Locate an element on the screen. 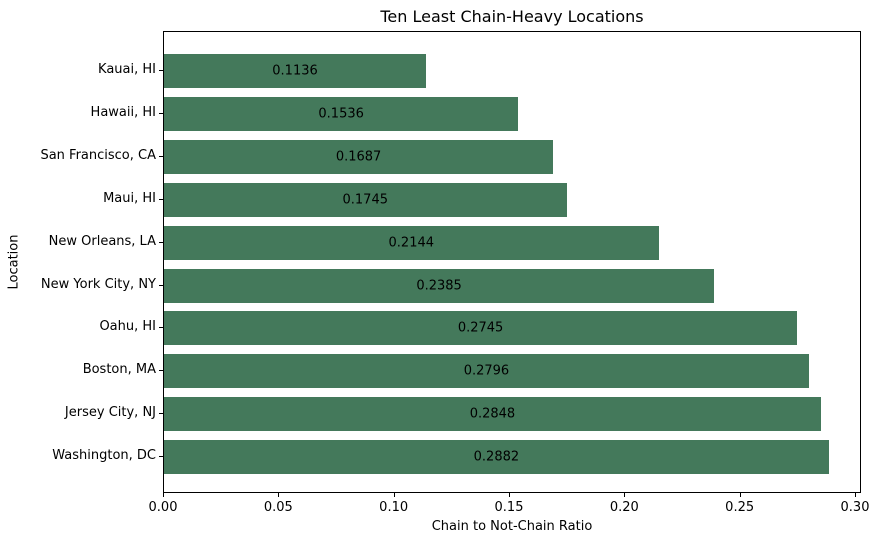 The image size is (879, 547). bar: 0.2144 is located at coordinates (411, 242).